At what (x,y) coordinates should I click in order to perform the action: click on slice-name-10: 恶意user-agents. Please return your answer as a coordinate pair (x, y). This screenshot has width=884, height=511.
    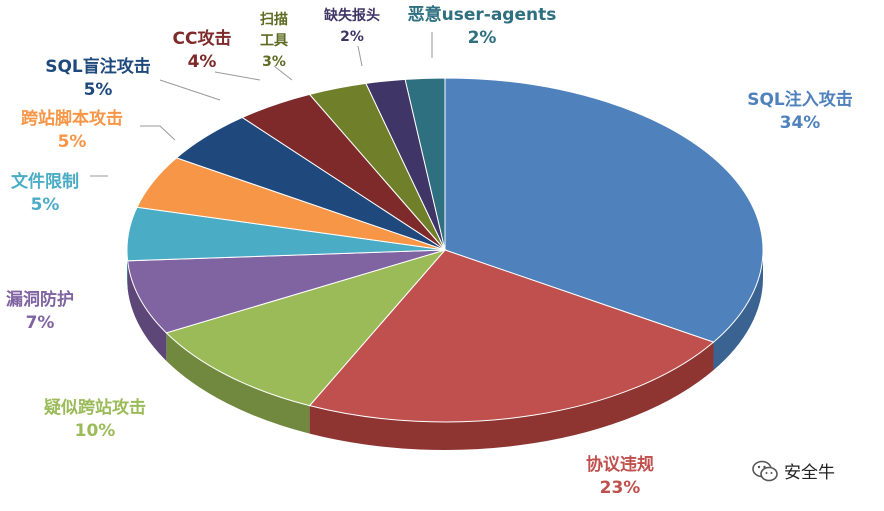
    Looking at the image, I should click on (482, 14).